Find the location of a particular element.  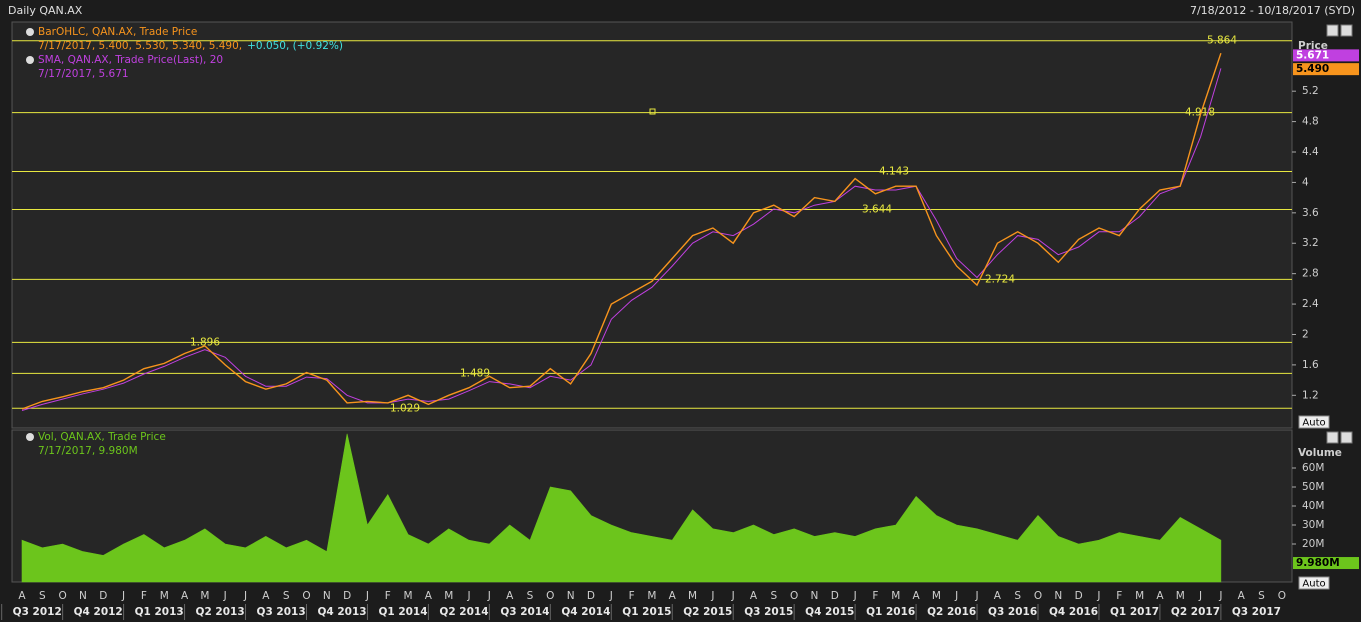

quarter-label: Q4 2013 is located at coordinates (341, 612).